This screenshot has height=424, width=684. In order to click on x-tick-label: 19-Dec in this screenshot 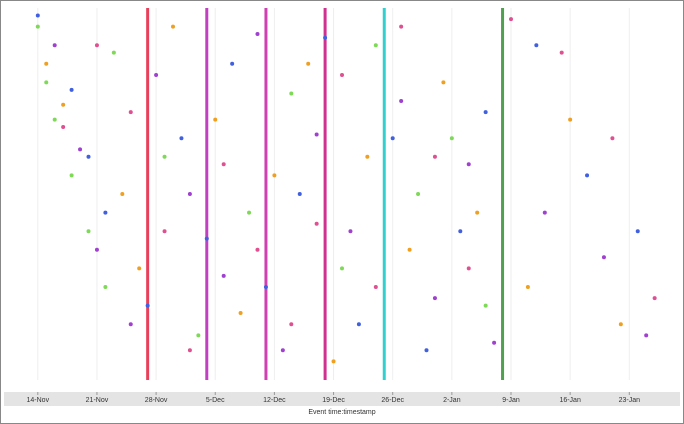, I will do `click(333, 400)`.